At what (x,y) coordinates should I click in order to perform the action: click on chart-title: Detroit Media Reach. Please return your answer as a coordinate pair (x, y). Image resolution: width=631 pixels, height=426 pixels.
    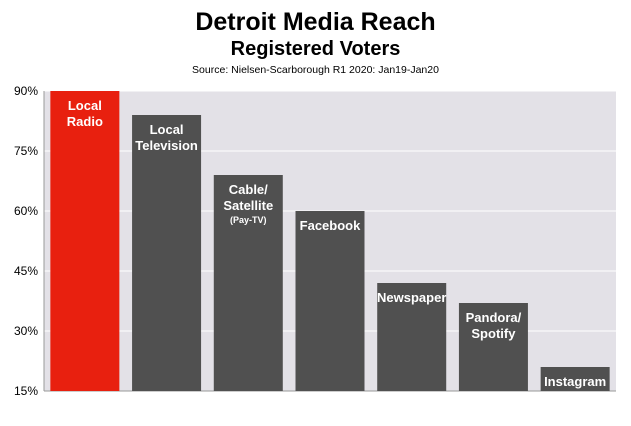
    Looking at the image, I should click on (315, 22).